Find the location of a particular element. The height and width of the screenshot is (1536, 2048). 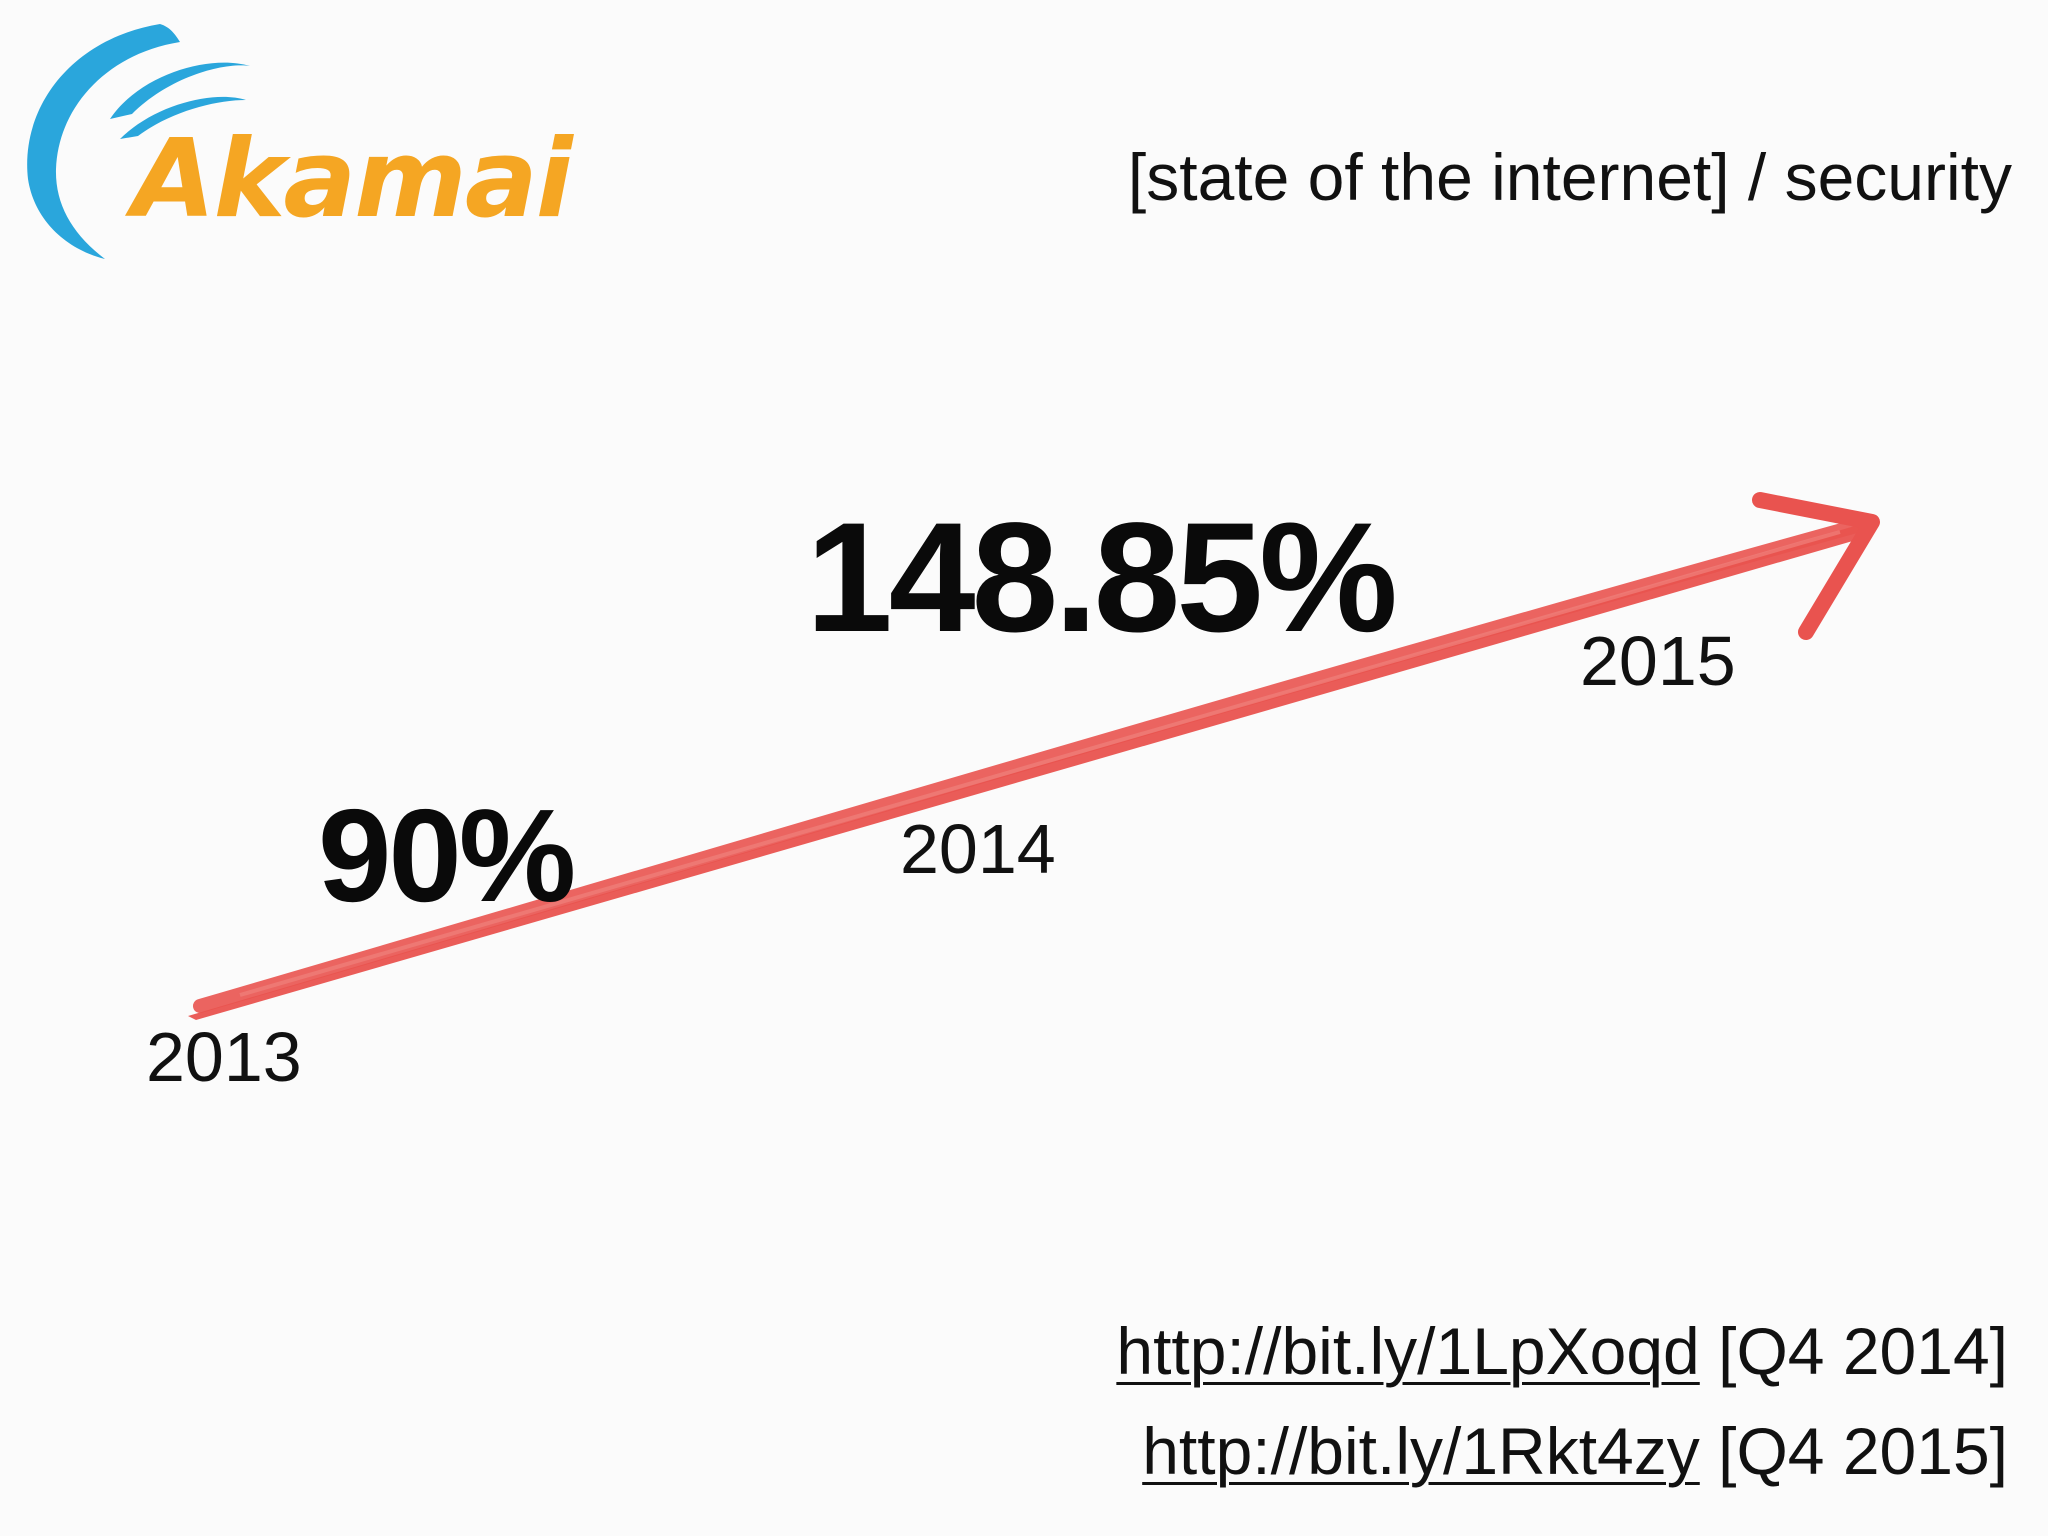

source-line: http://bit.ly/1LpXoqd [Q4 2014] is located at coordinates (1562, 1351).